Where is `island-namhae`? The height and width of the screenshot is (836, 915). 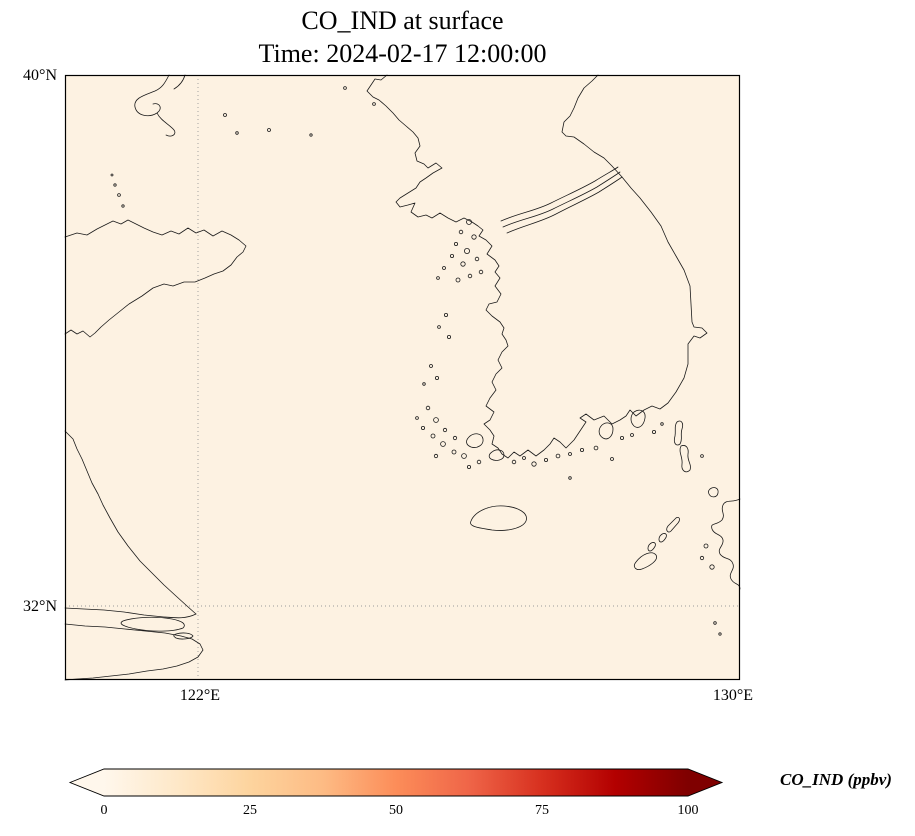 island-namhae is located at coordinates (606, 431).